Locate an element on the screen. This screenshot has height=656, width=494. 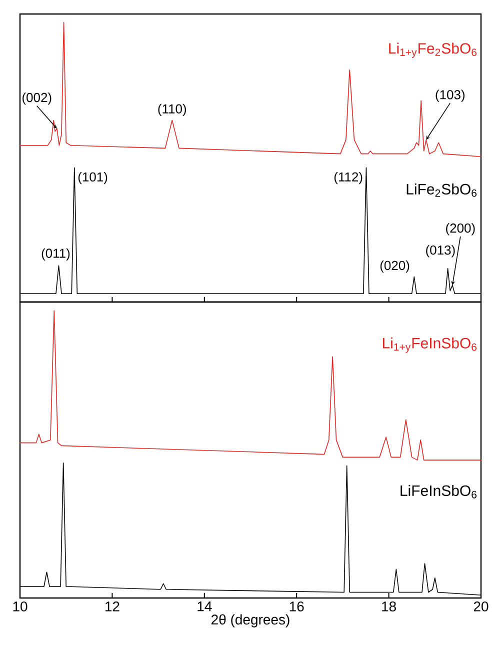
x-tick-label: 16 is located at coordinates (297, 607).